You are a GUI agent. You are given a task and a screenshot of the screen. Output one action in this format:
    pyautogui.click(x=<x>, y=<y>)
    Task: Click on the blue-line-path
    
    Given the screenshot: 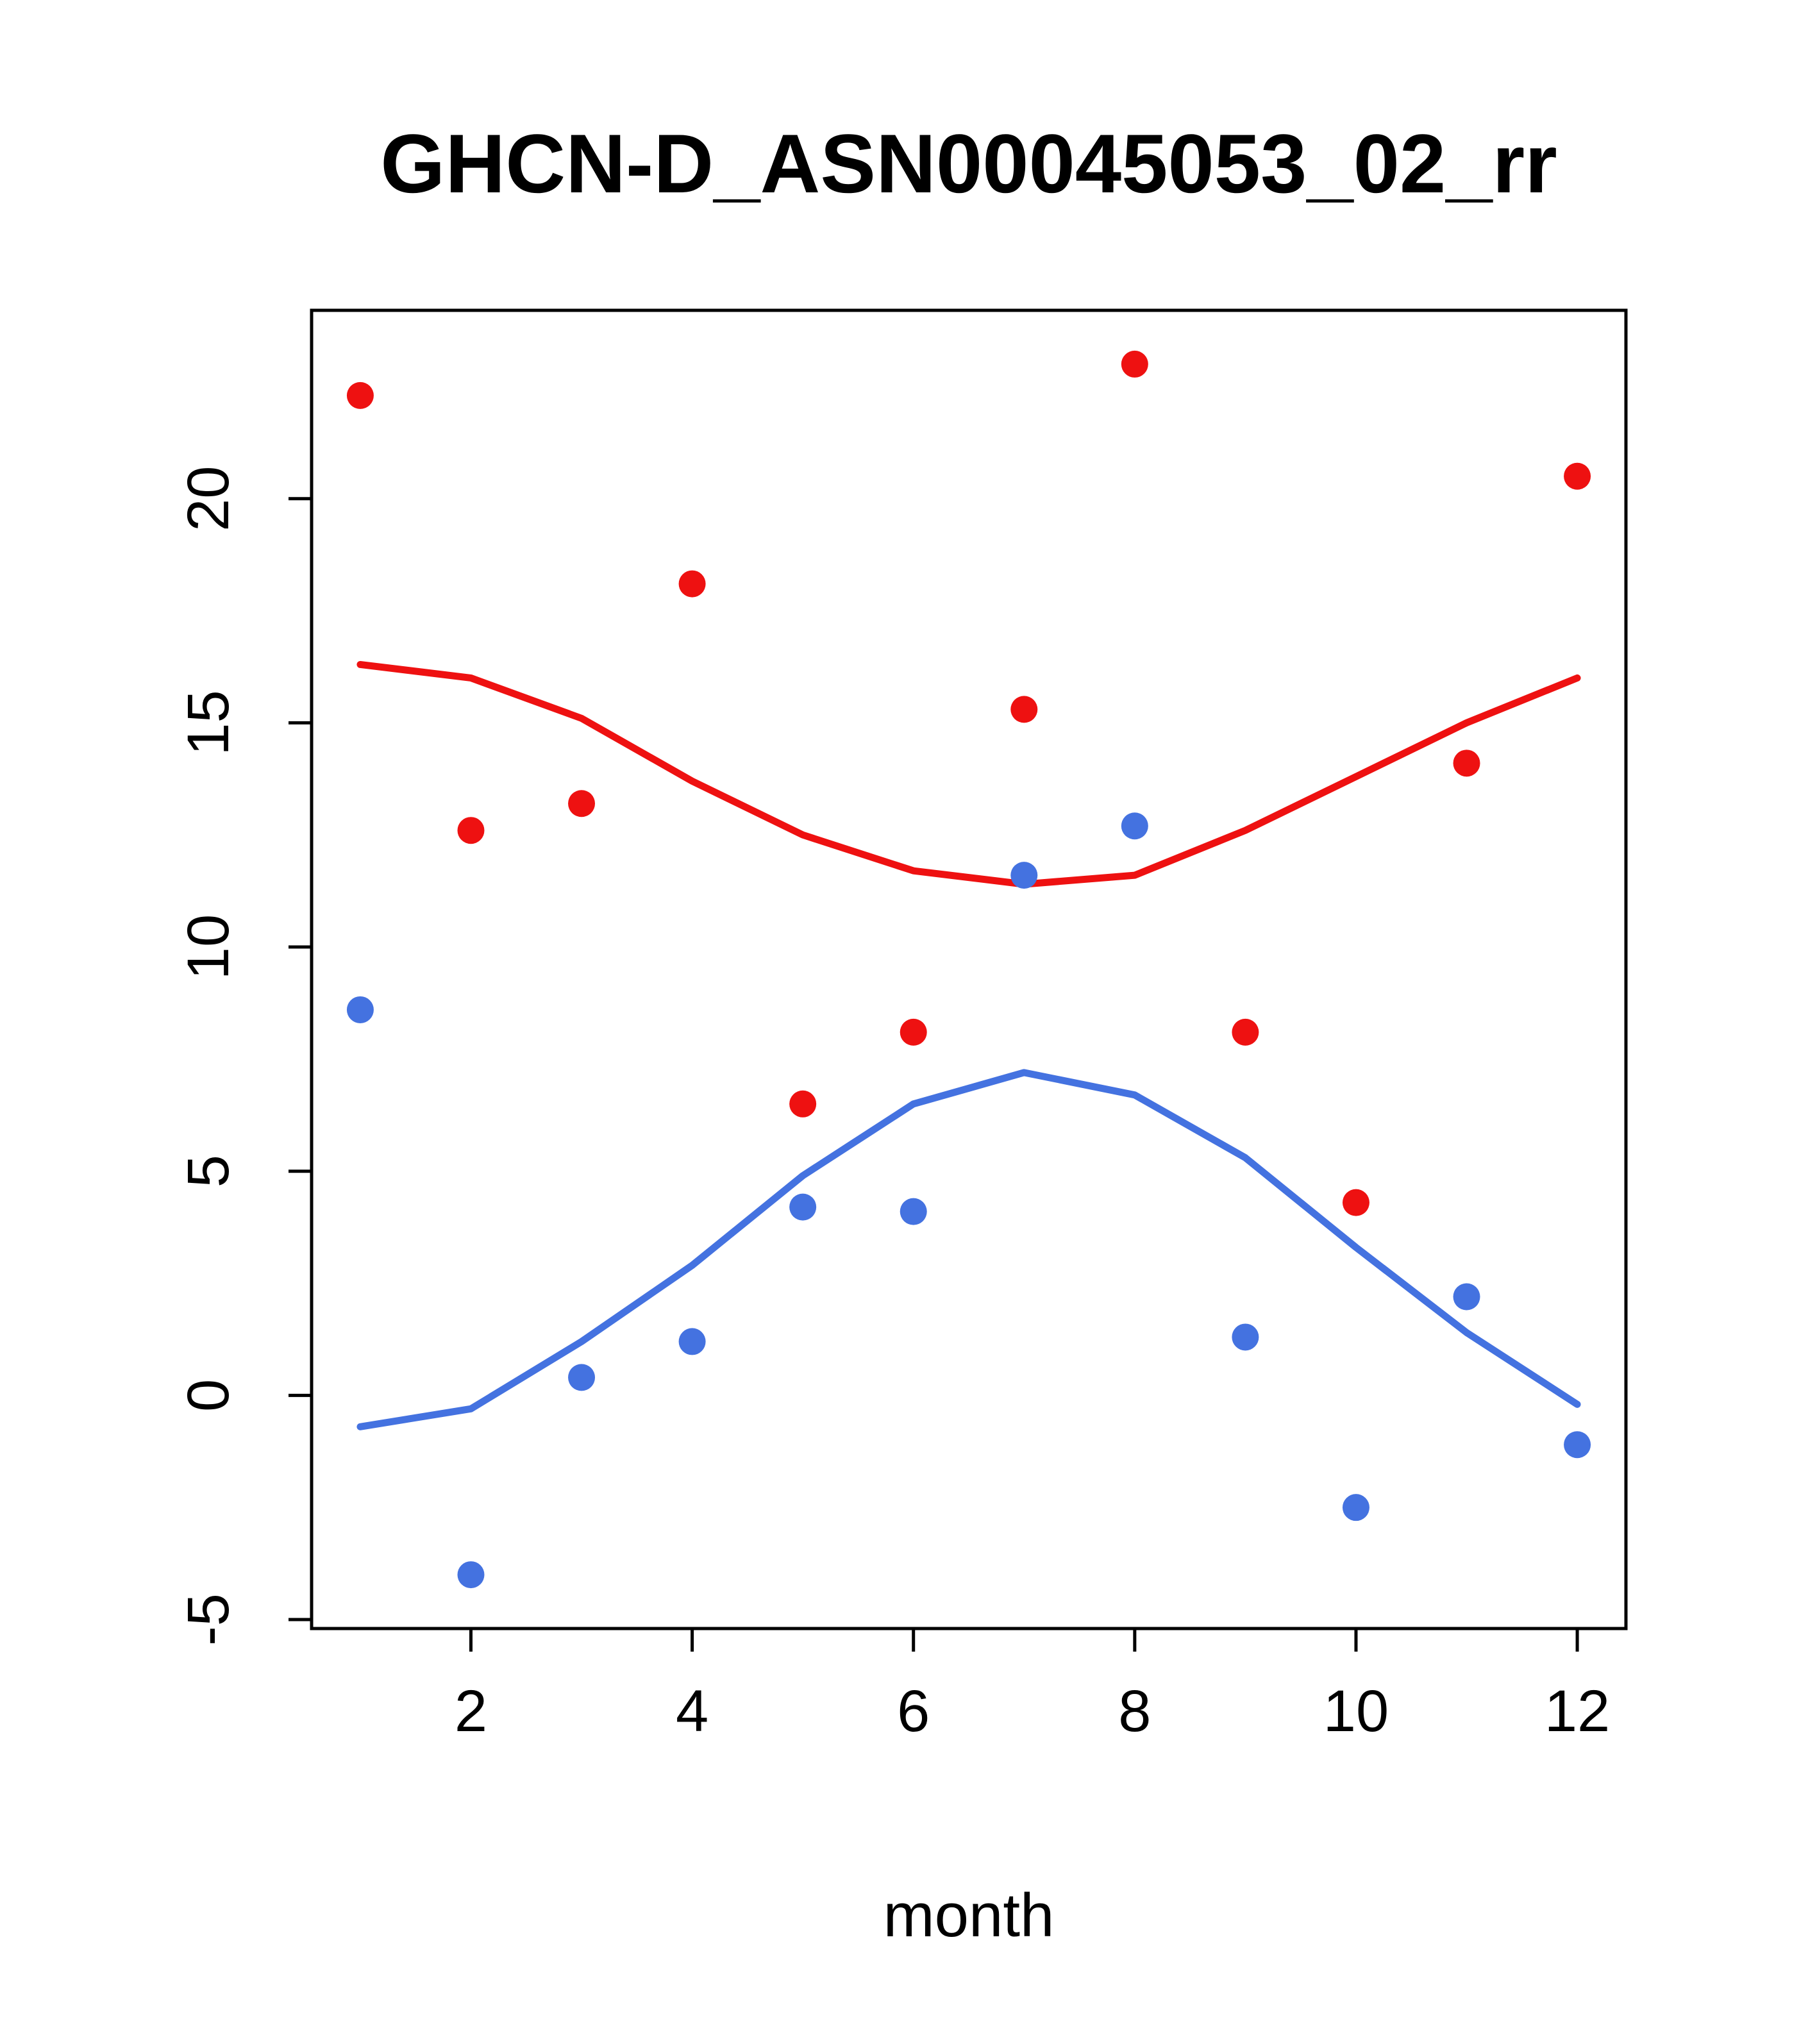 What is the action you would take?
    pyautogui.click(x=968, y=1249)
    